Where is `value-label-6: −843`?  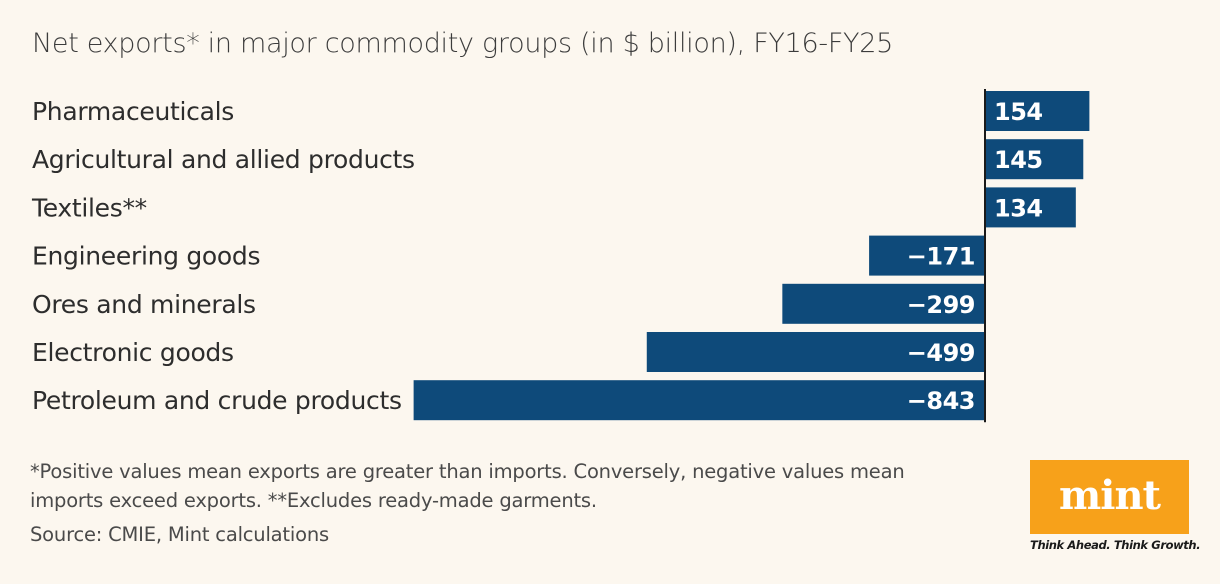 value-label-6: −843 is located at coordinates (941, 401).